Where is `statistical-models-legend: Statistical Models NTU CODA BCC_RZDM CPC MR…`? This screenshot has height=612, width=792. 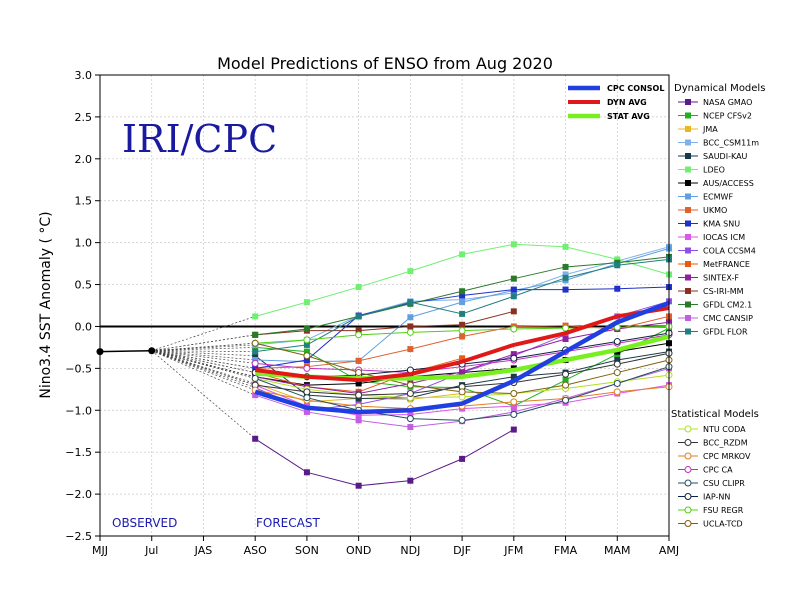
statistical-models-legend: Statistical Models NTU CODA BCC_RZDM CPC MR… is located at coordinates (715, 469).